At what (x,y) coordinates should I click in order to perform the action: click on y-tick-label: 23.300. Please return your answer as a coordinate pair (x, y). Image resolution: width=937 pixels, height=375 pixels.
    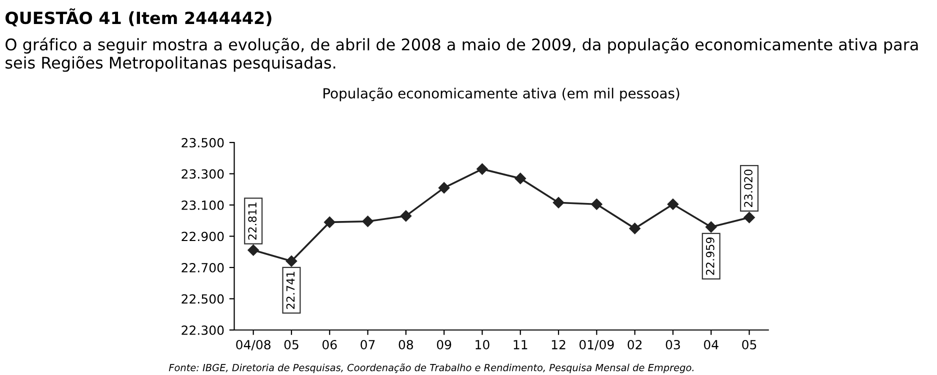
    Looking at the image, I should click on (203, 174).